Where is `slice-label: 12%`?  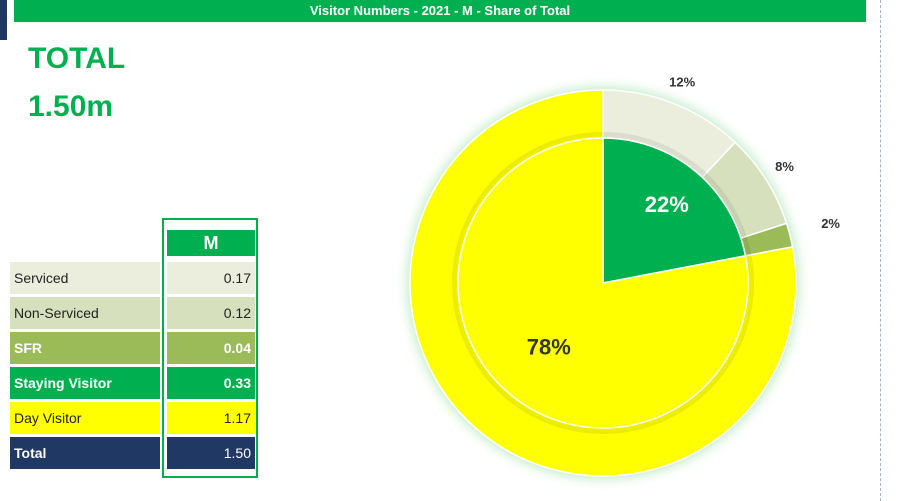
slice-label: 12% is located at coordinates (682, 82).